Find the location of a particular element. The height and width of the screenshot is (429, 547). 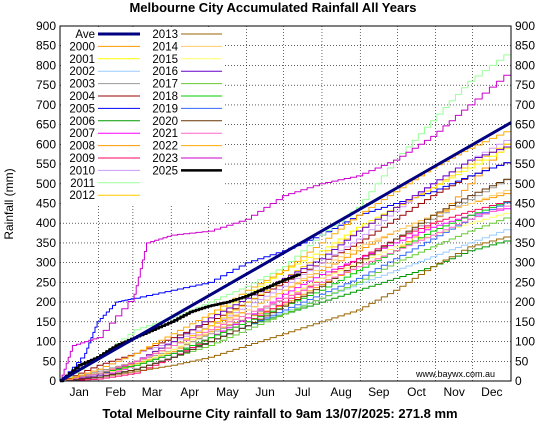

legend-label: 2012 is located at coordinates (82, 196).